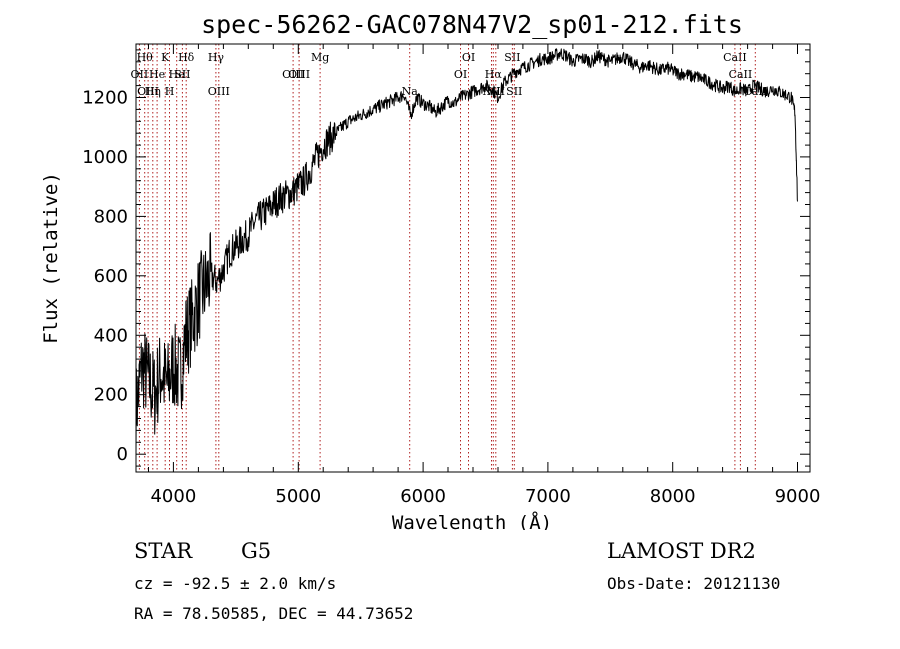 The image size is (900, 649). I want to click on y-tick-label-600: 600, so click(111, 276).